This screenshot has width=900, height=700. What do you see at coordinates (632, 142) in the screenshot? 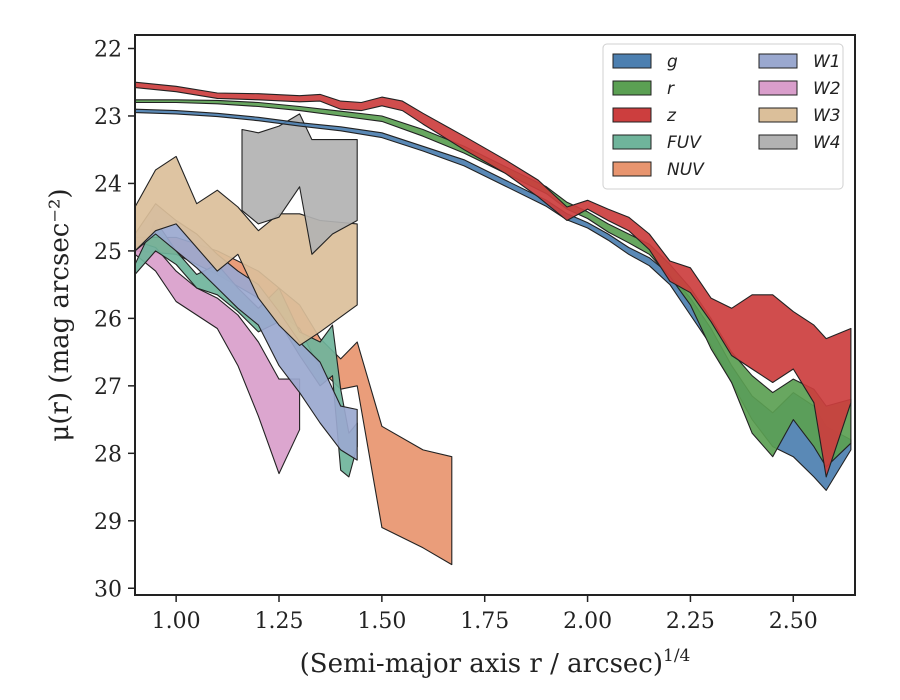
I see `legend-swatch-fuv` at bounding box center [632, 142].